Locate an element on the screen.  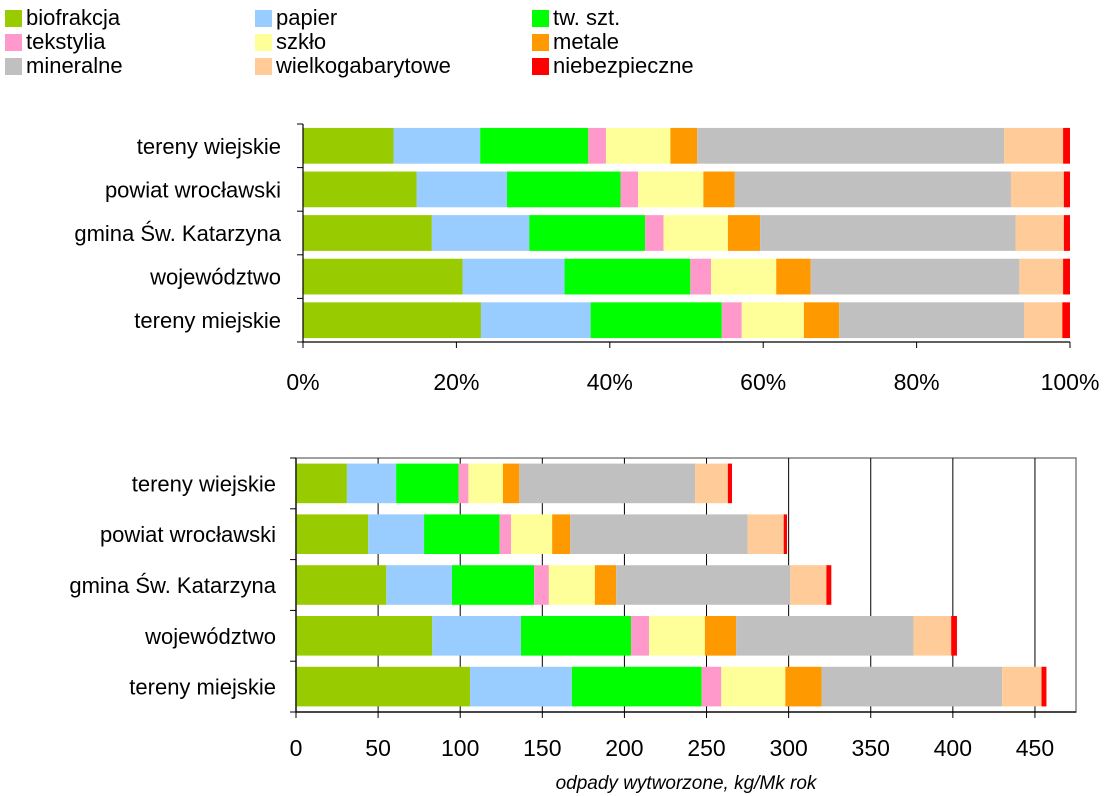
legend-item-niebezpieczne: niebezpieczne is located at coordinates (613, 65).